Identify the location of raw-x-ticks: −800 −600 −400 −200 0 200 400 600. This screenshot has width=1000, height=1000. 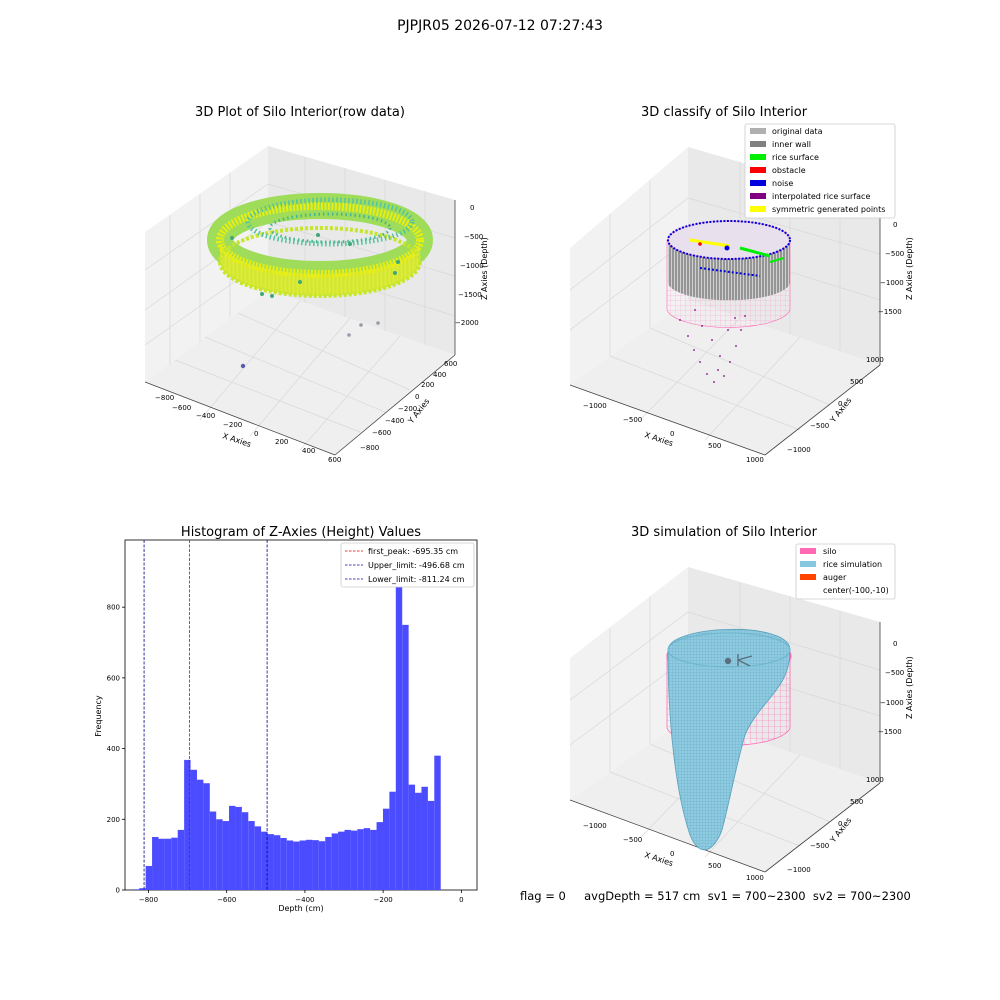
(248, 429).